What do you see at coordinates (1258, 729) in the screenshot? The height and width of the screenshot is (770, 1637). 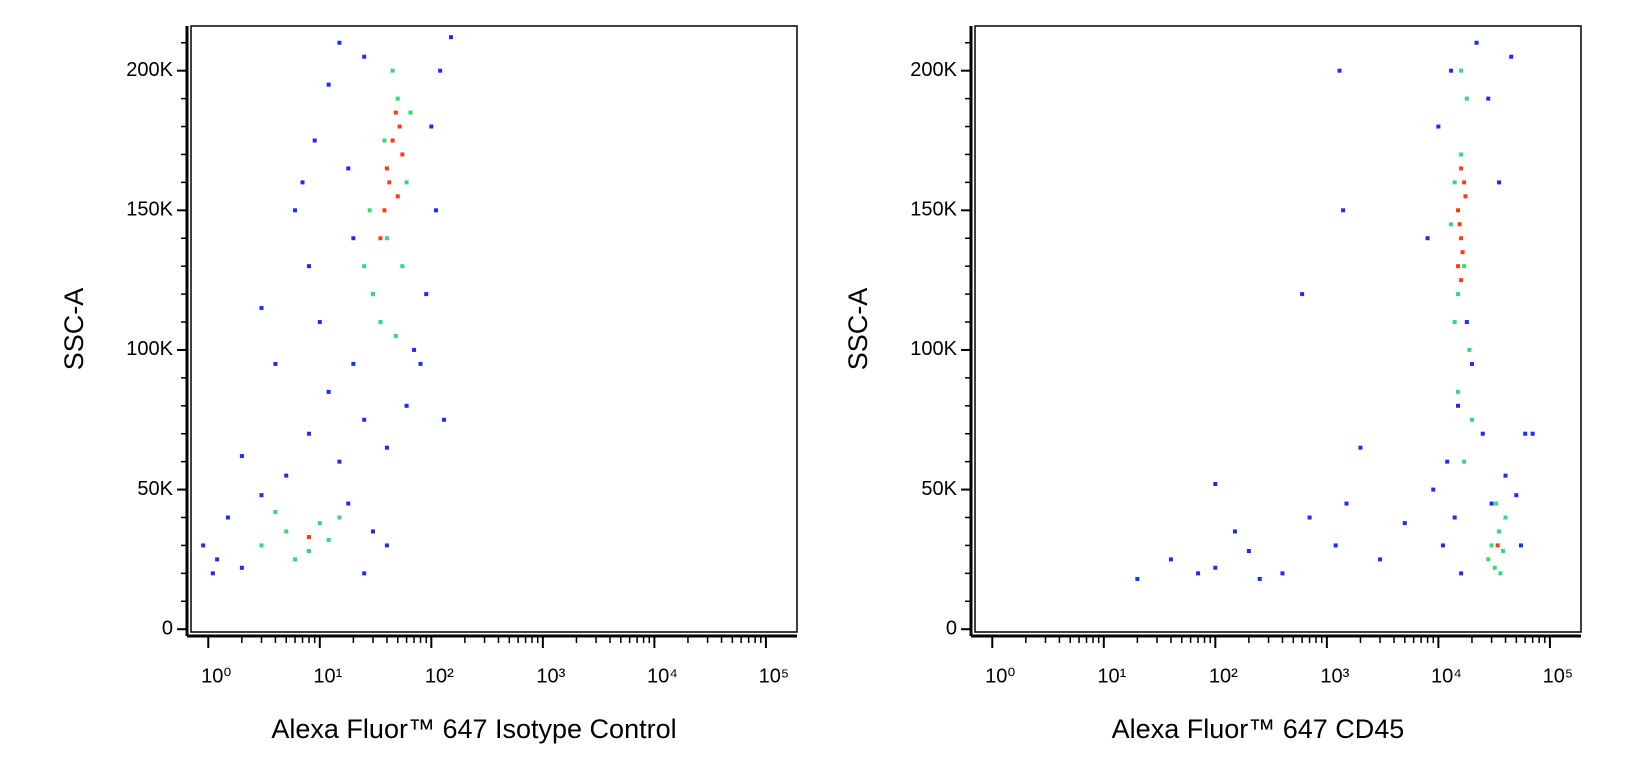 I see `x-axis-title: Alexa Fluor™ 647 CD45` at bounding box center [1258, 729].